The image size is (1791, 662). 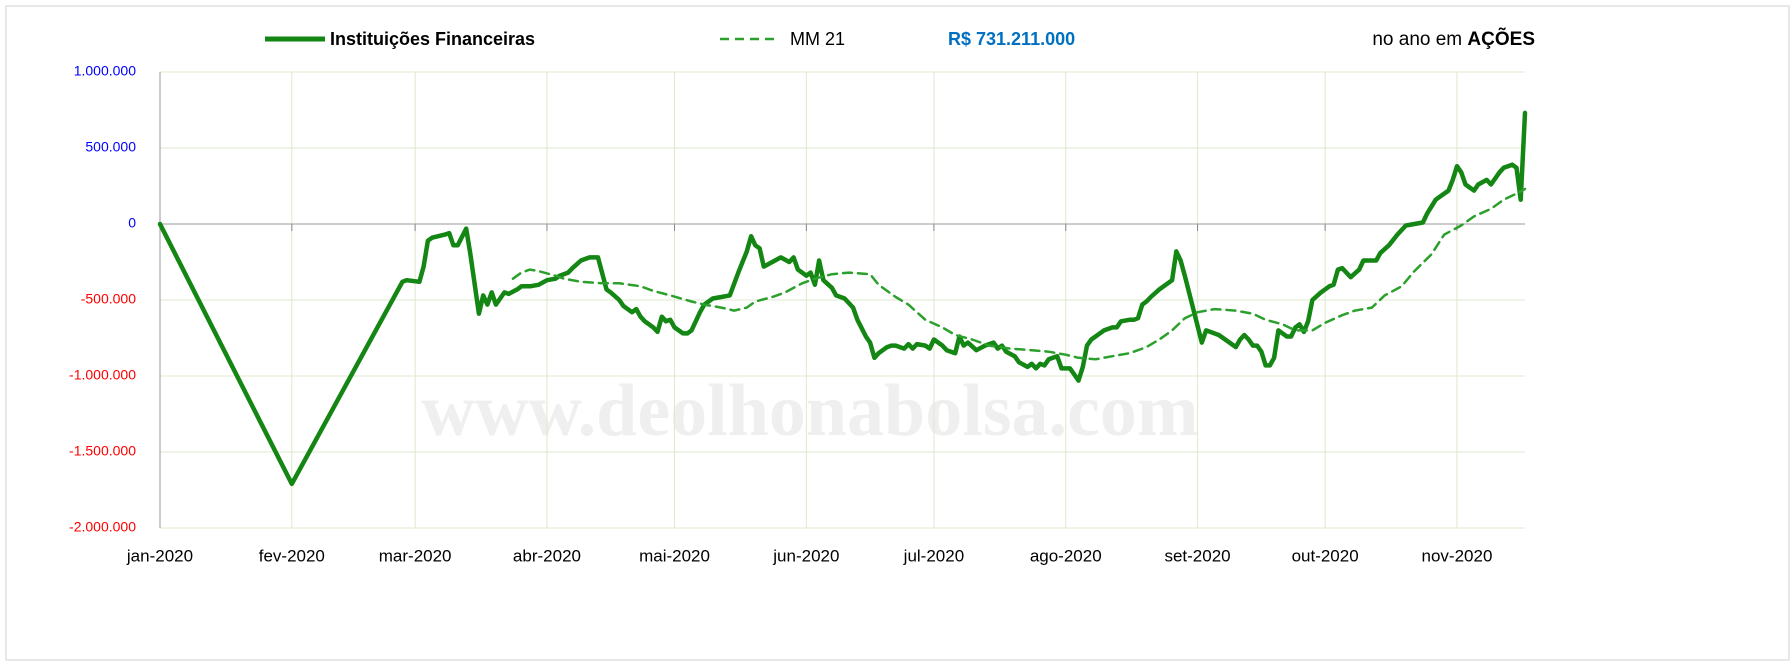 I want to click on x-tick-label: nov-2020, so click(x=1457, y=555).